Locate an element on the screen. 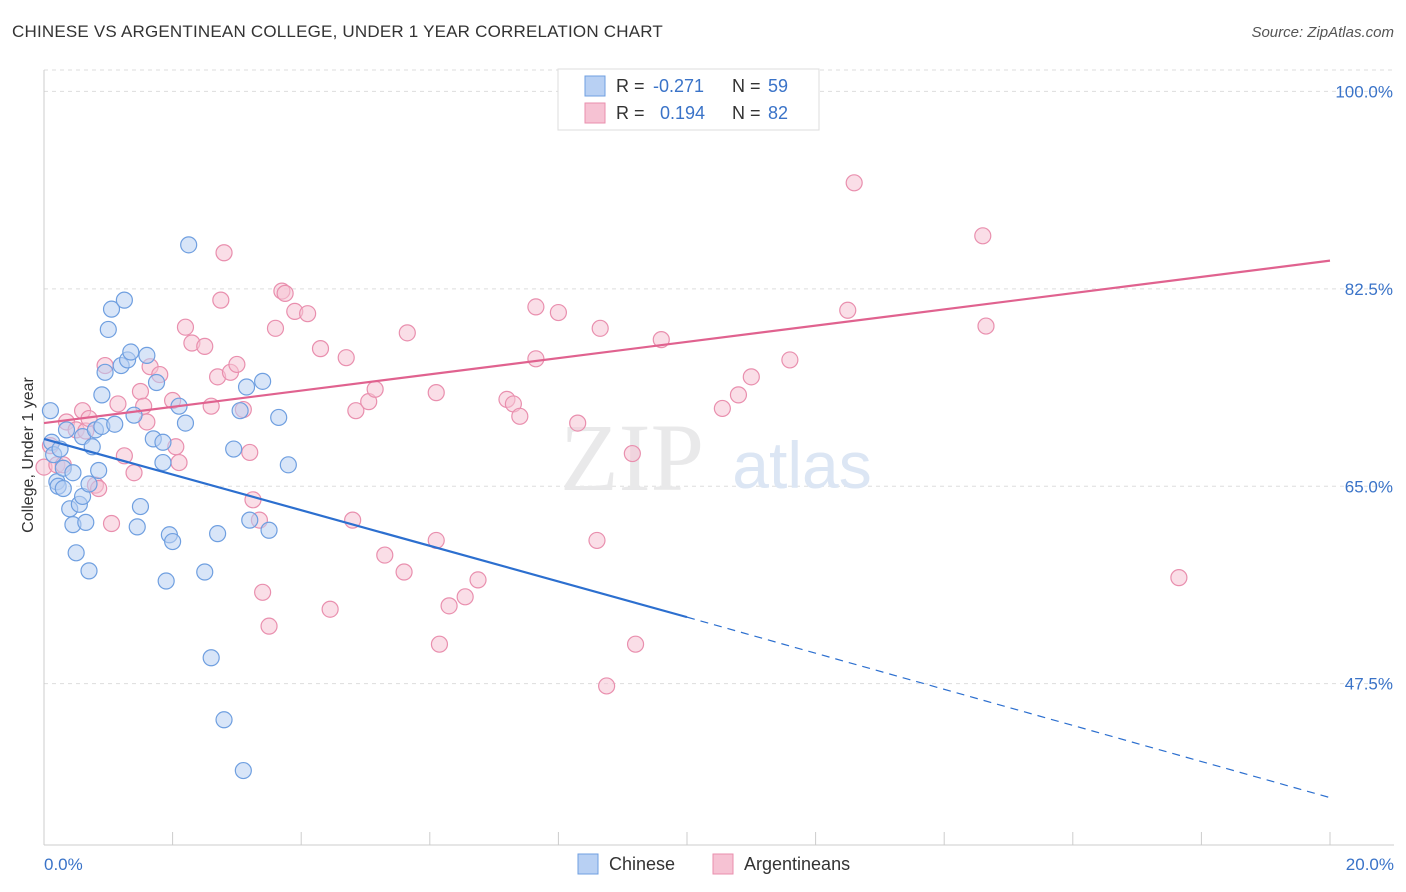  chinese-points is located at coordinates (169, 508).